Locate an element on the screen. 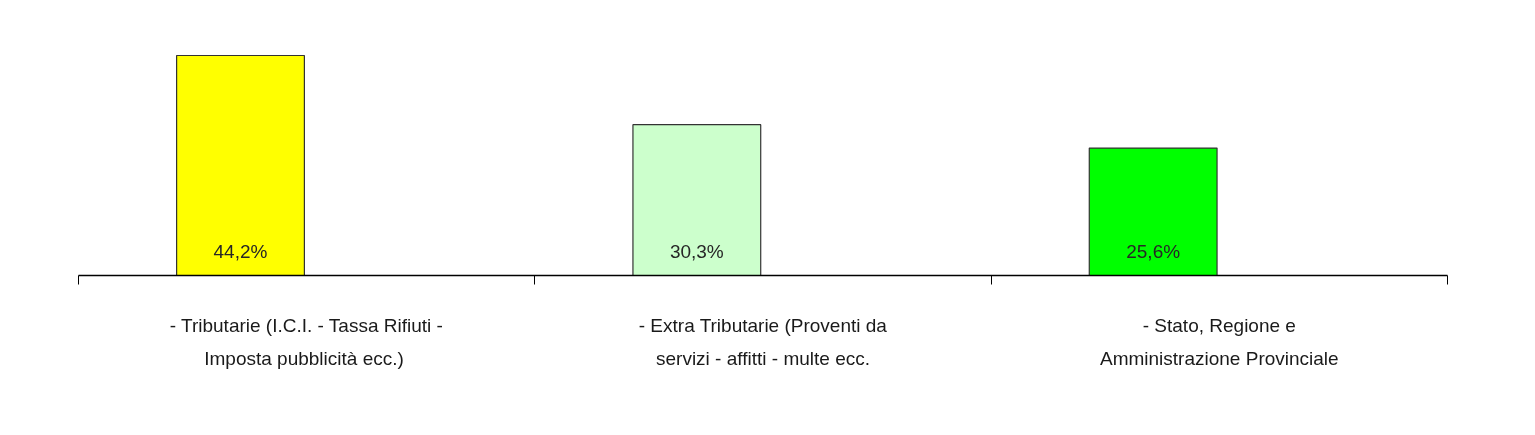  x-tick-label: - Tributarie (I.C.I. - Tassa Rifiuti - Imposta pubblicità ecc.) is located at coordinates (306, 342).